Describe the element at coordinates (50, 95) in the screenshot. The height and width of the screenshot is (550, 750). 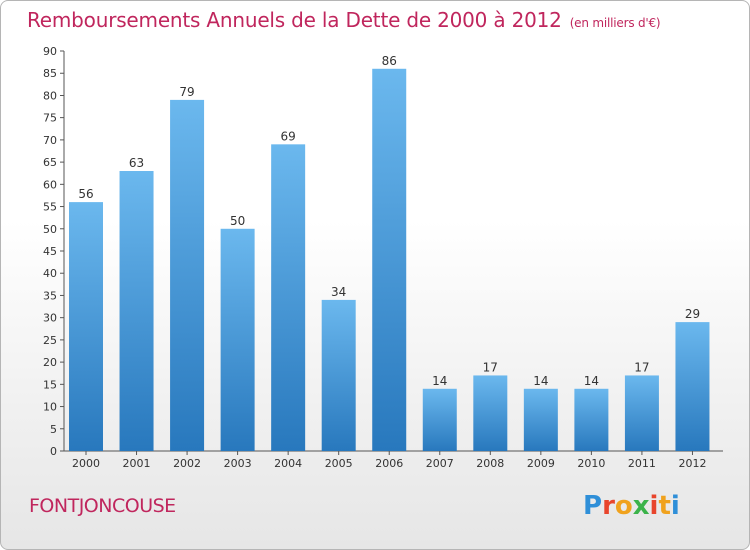
I see `y-tick-label: 80` at that location.